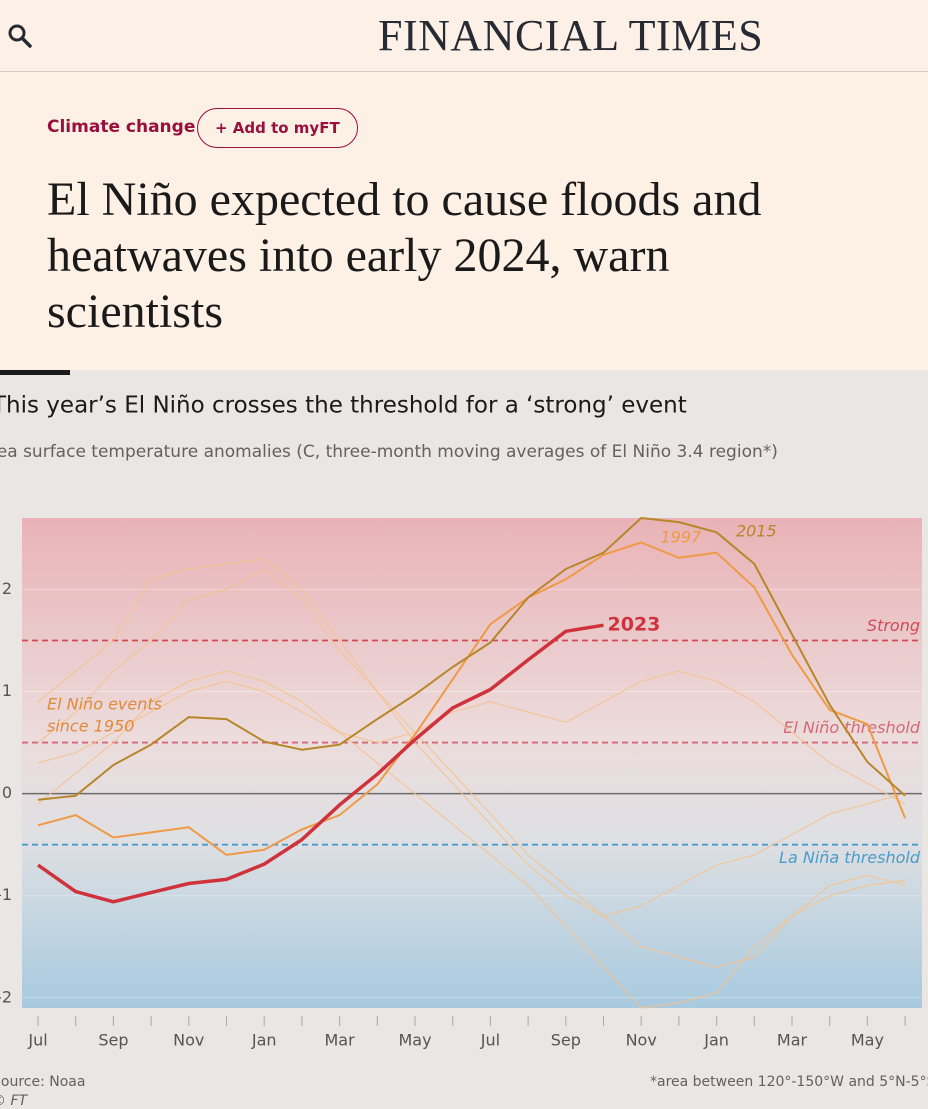  What do you see at coordinates (756, 530) in the screenshot?
I see `series-label: 2015` at bounding box center [756, 530].